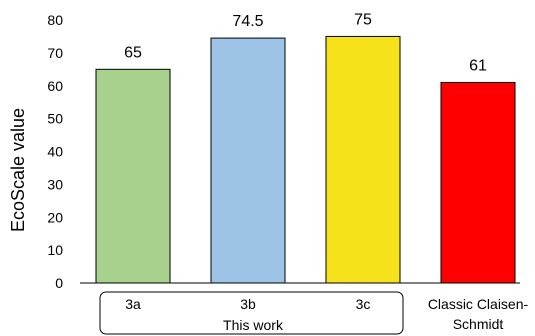 The width and height of the screenshot is (535, 336). What do you see at coordinates (251, 313) in the screenshot?
I see `this-work-bracket` at bounding box center [251, 313].